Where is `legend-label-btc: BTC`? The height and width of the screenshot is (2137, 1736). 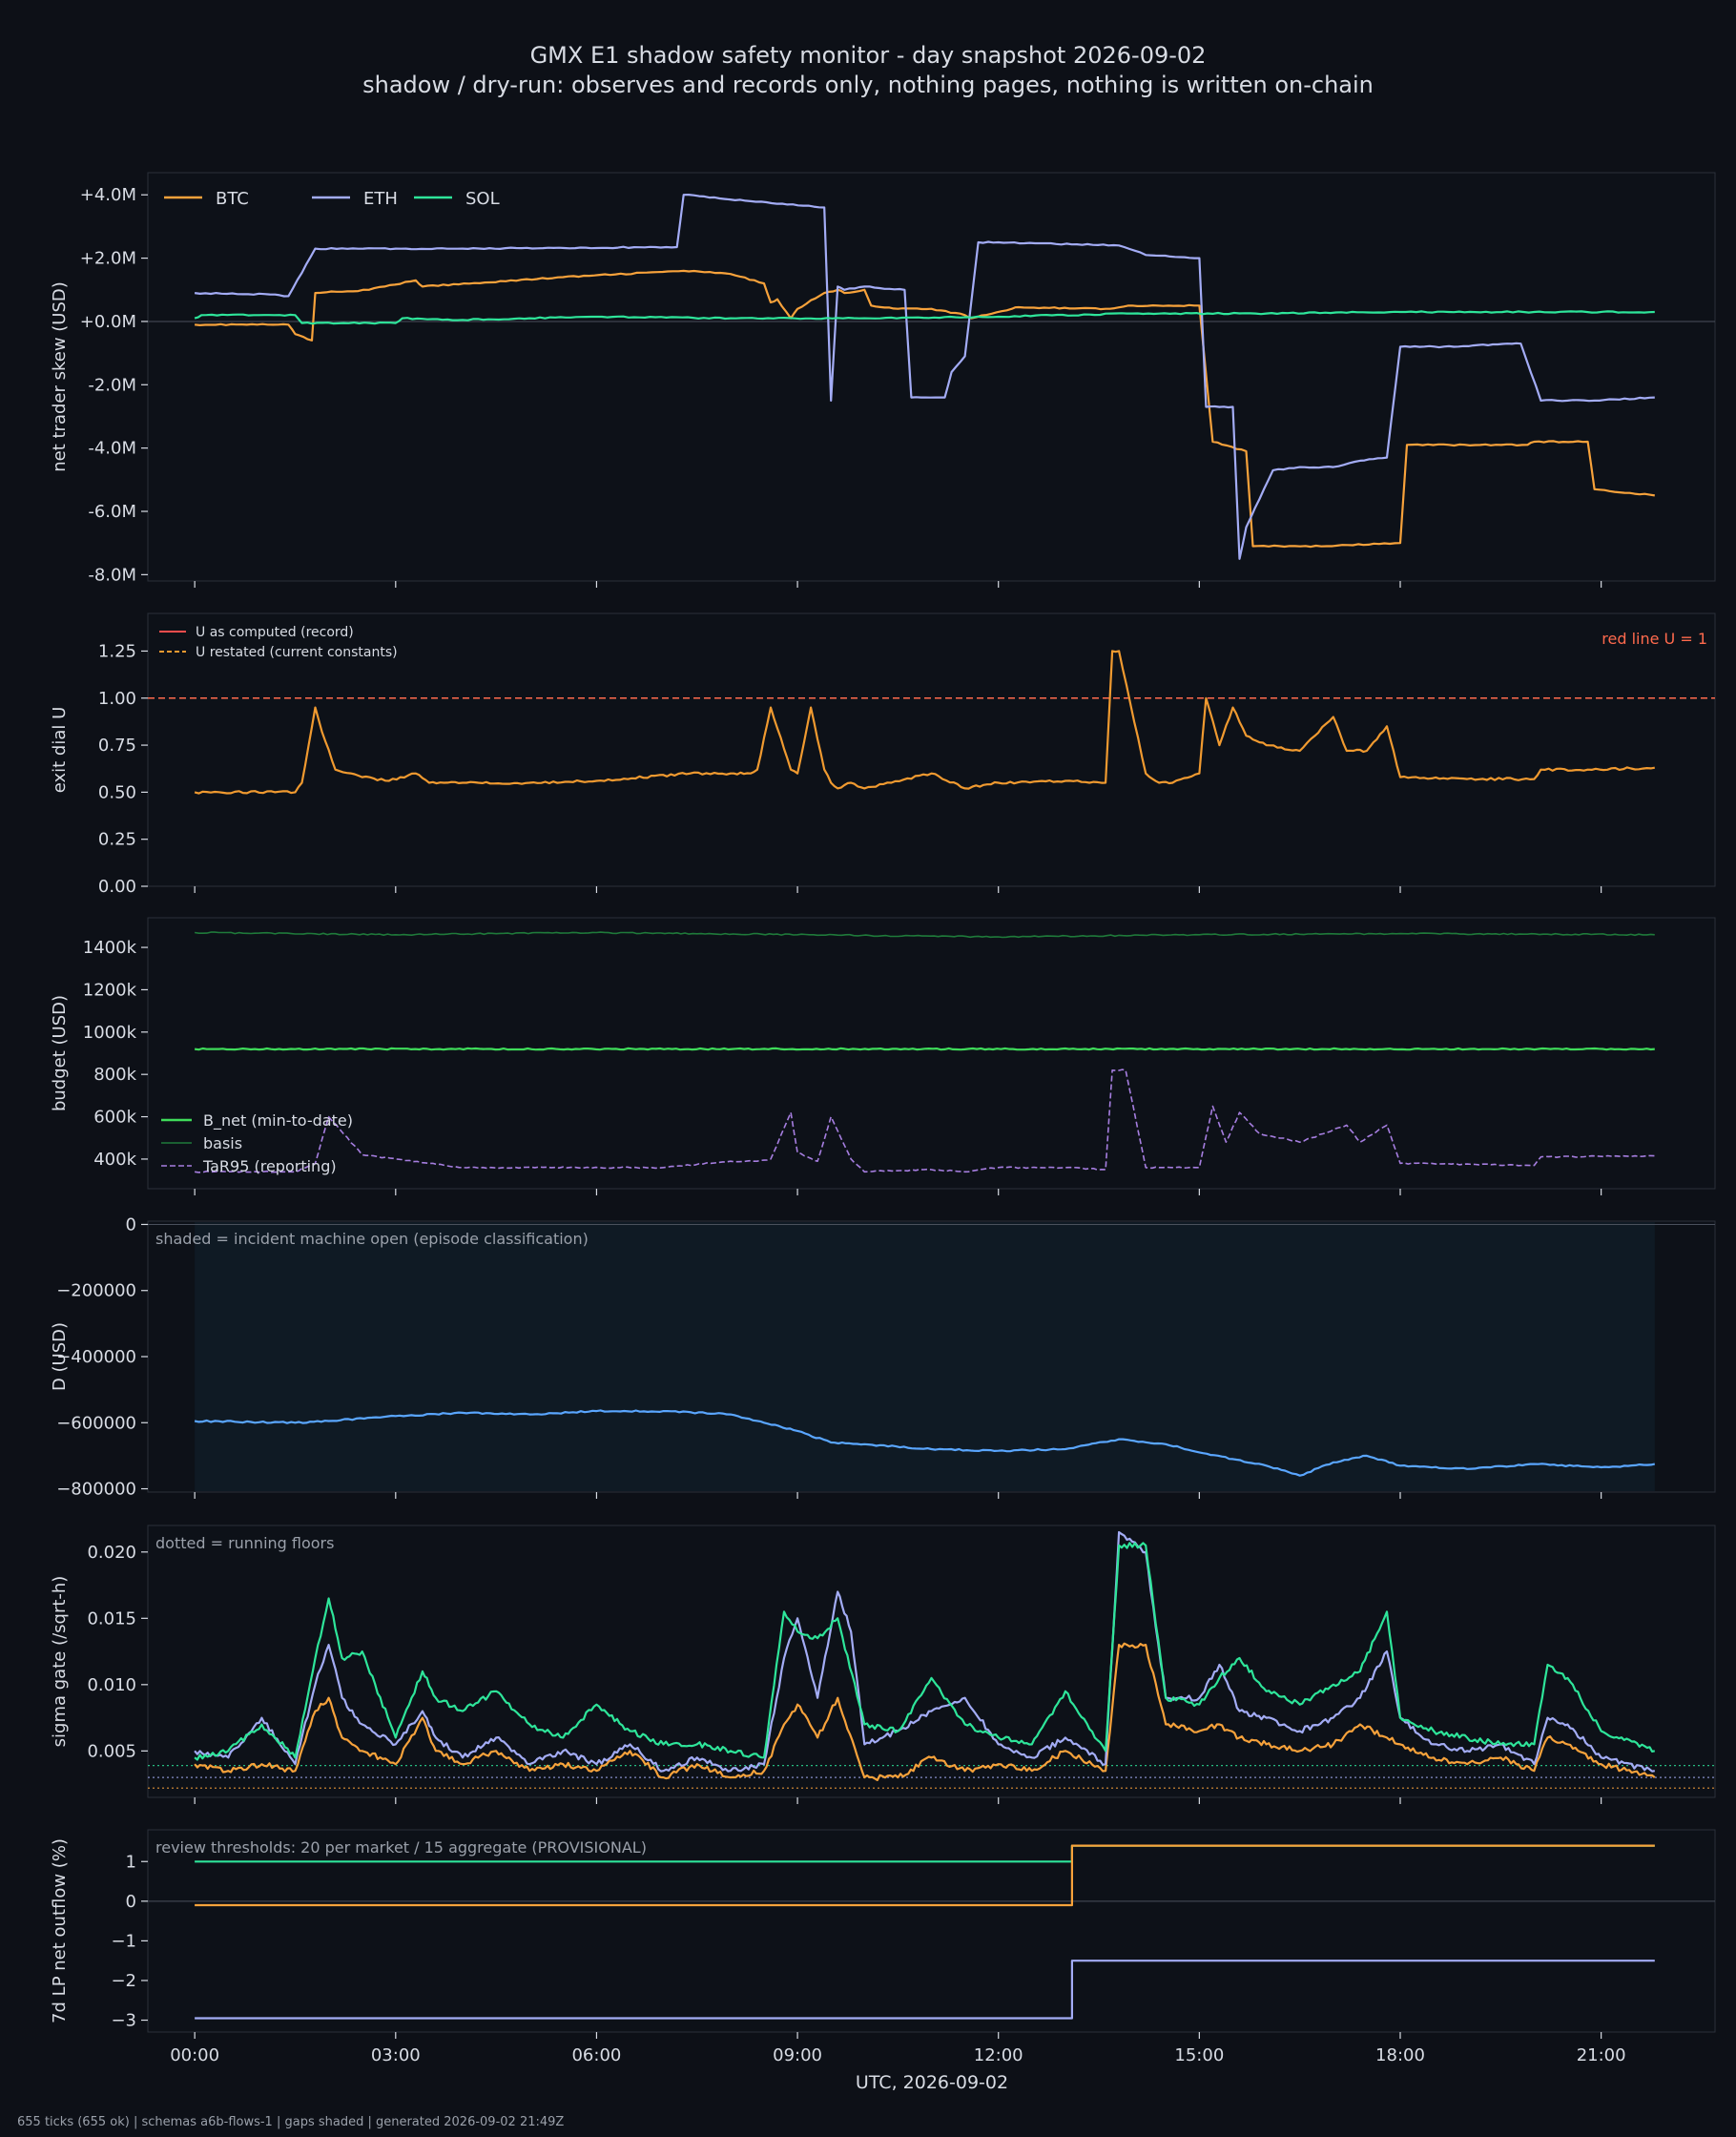 legend-label-btc: BTC is located at coordinates (232, 199).